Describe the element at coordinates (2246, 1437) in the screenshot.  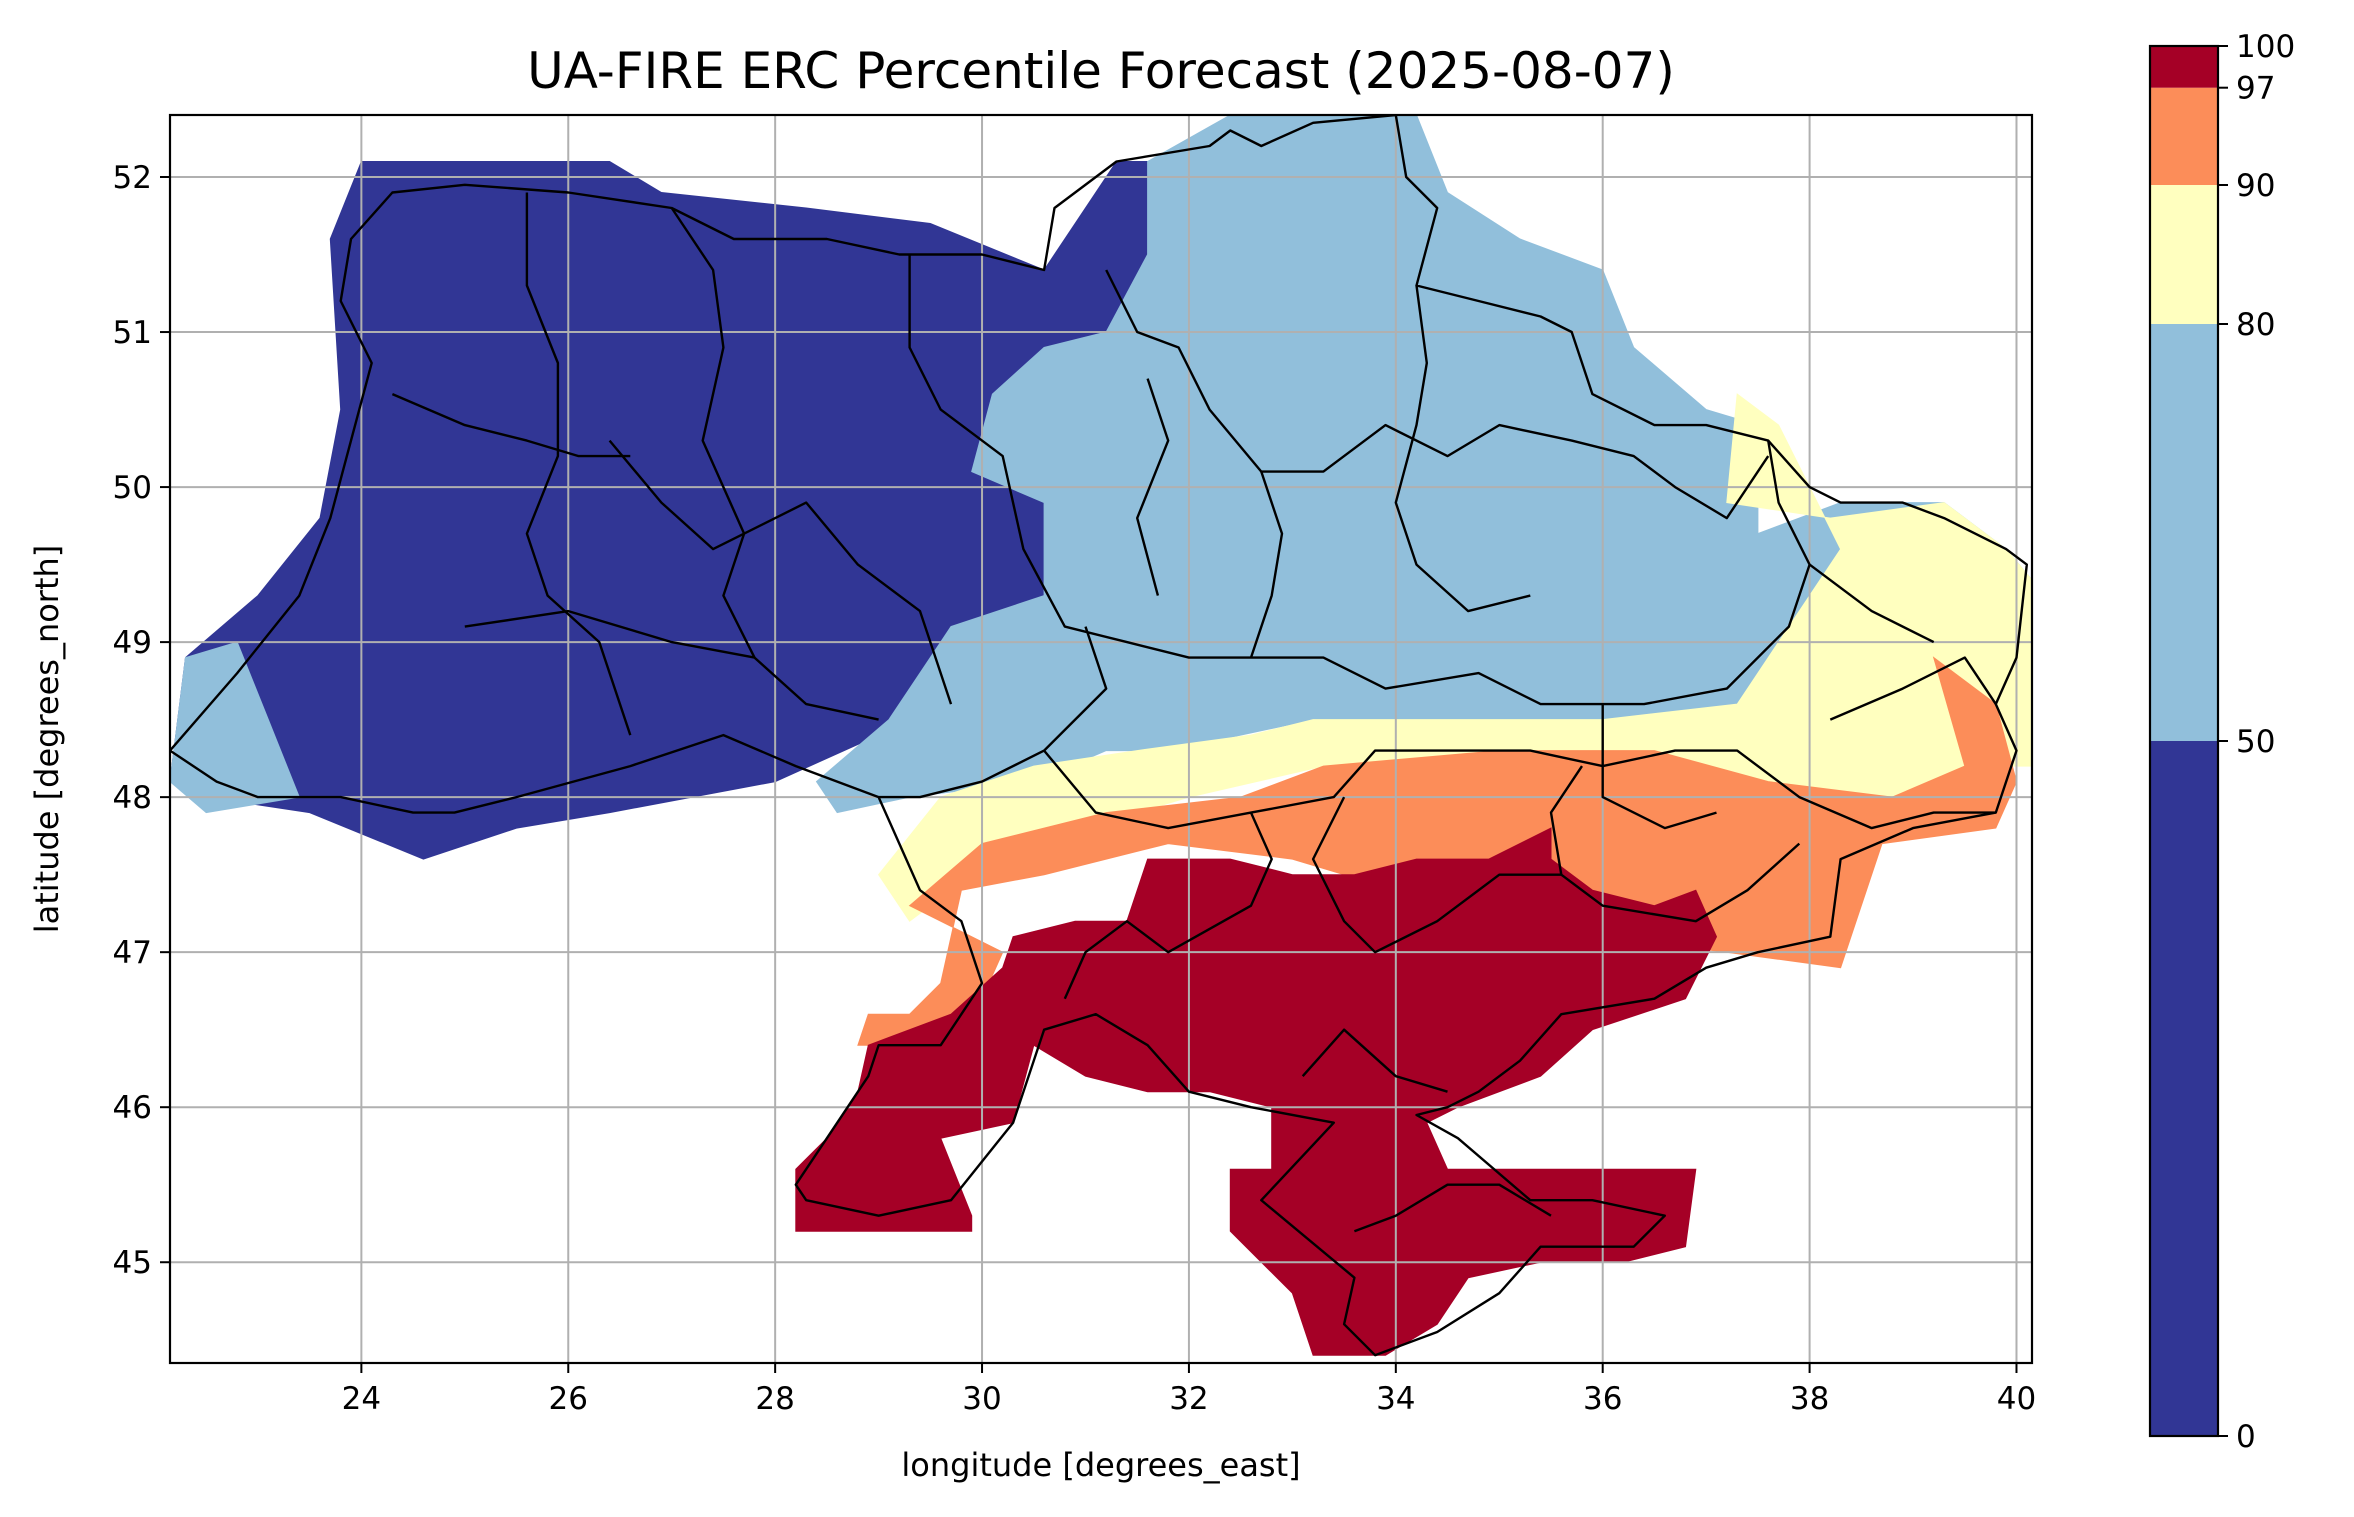
I see `colorbar-tick-label: 0` at that location.